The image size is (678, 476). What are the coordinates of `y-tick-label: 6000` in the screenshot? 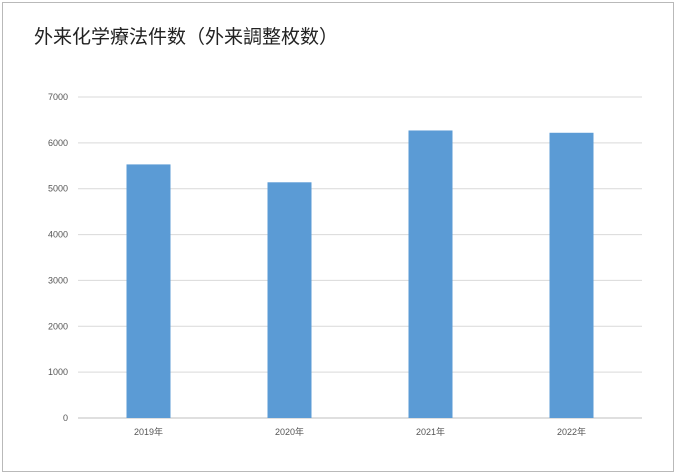 It's located at (58, 143).